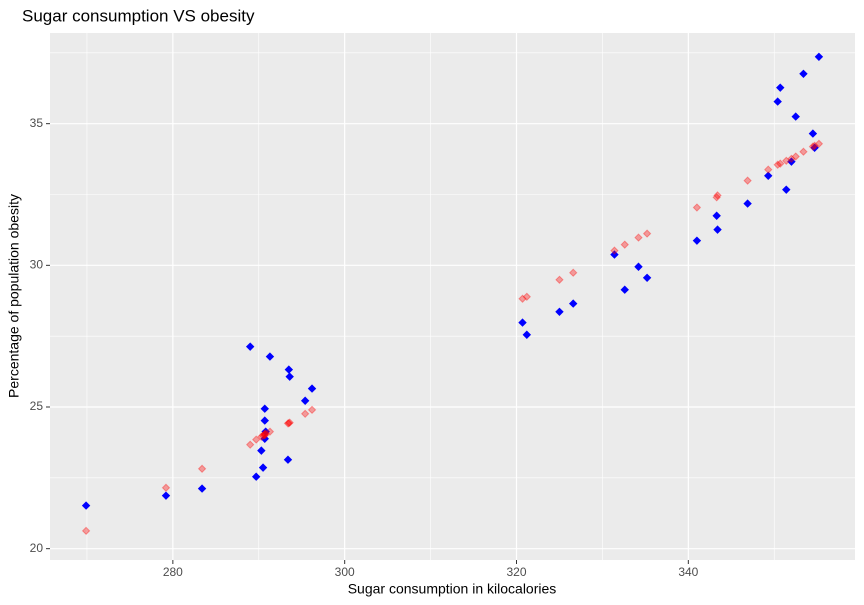 This screenshot has height=605, width=864. Describe the element at coordinates (173, 572) in the screenshot. I see `x-tick-label: 280` at that location.